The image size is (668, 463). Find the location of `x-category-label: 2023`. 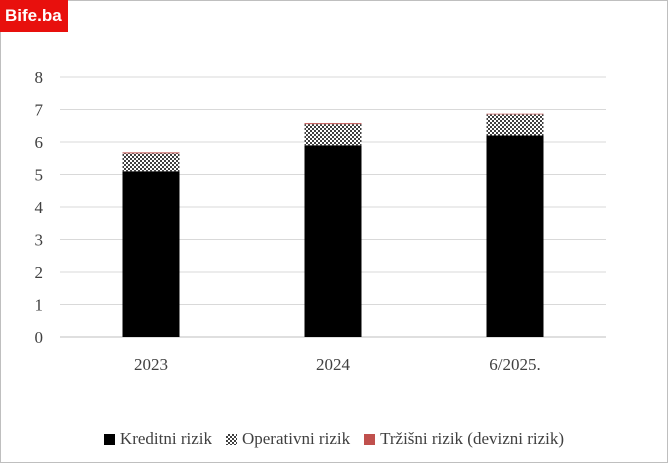

x-category-label: 2023 is located at coordinates (151, 364).